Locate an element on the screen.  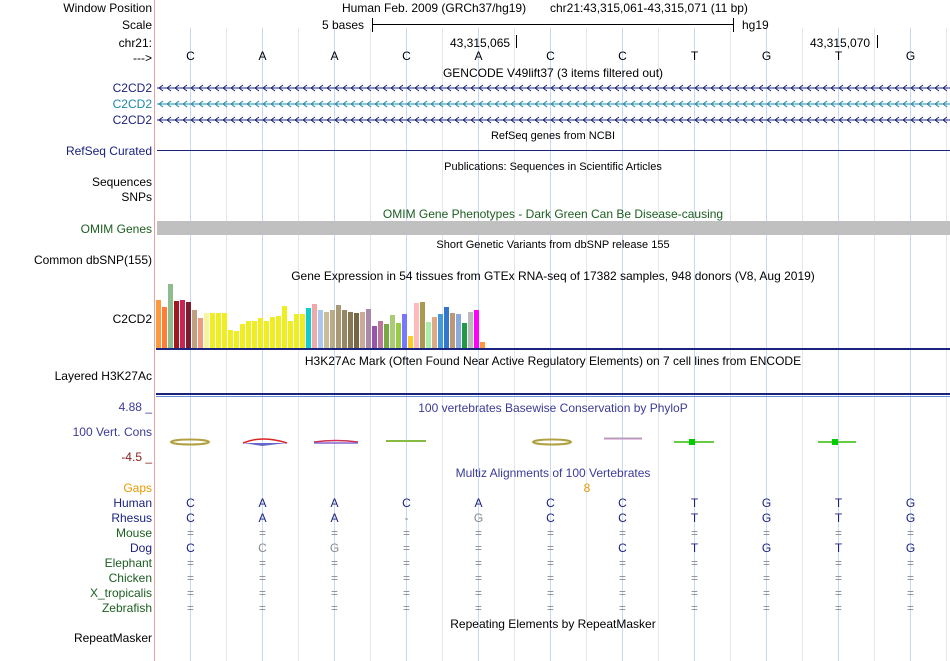
multiz-species-rhesus: Rhesus is located at coordinates (131, 518).